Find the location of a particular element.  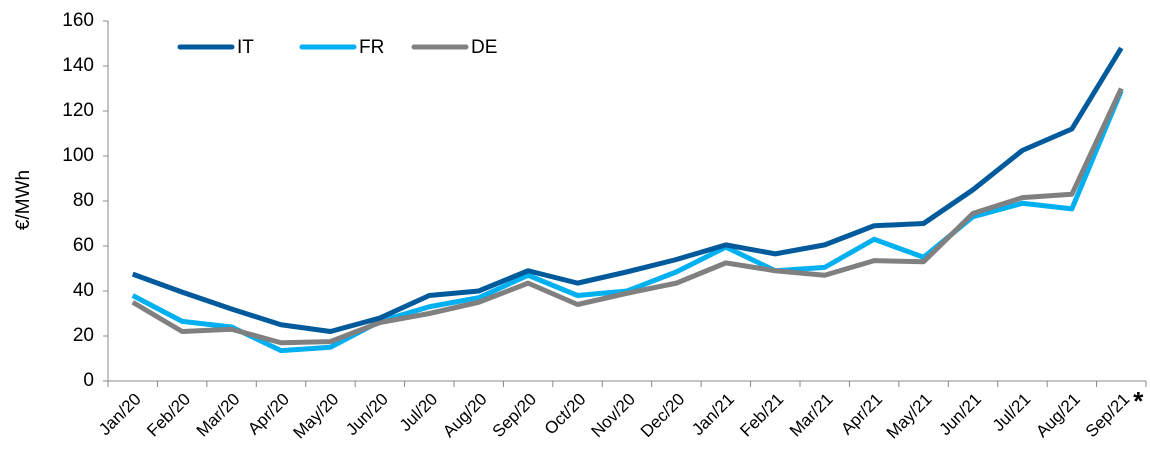

x-tick-label: Jan/20 is located at coordinates (120, 415).